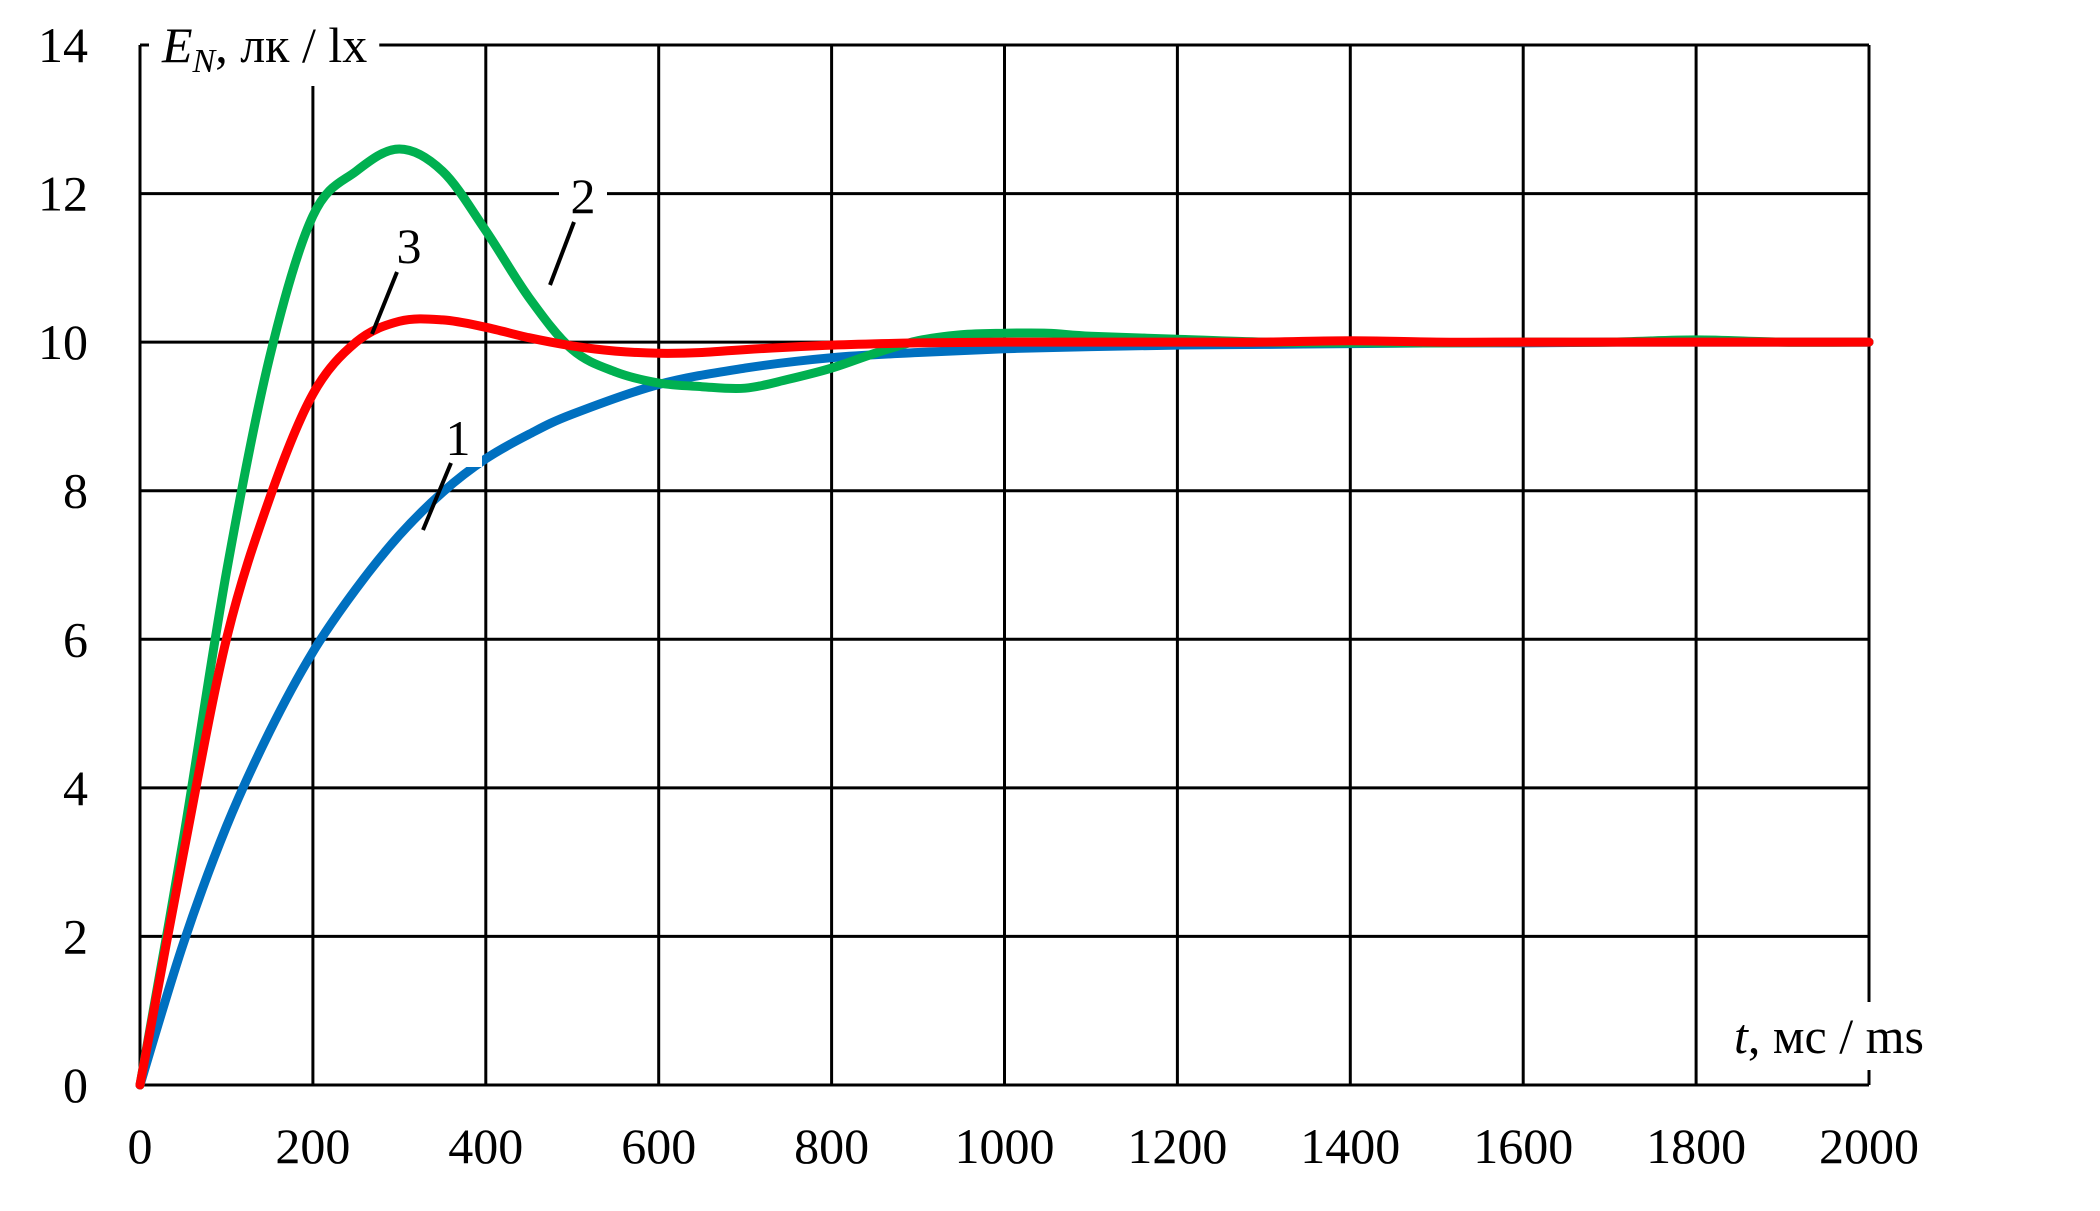 The image size is (2100, 1211). Describe the element at coordinates (1005, 1146) in the screenshot. I see `x-tick-label: 1000` at that location.